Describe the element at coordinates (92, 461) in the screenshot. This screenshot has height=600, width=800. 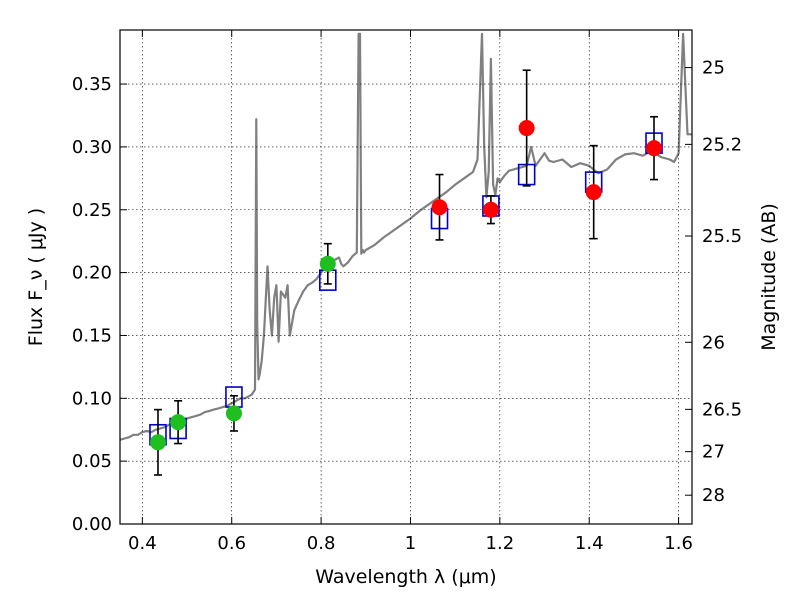
I see `y-tick-label: 0.05` at that location.